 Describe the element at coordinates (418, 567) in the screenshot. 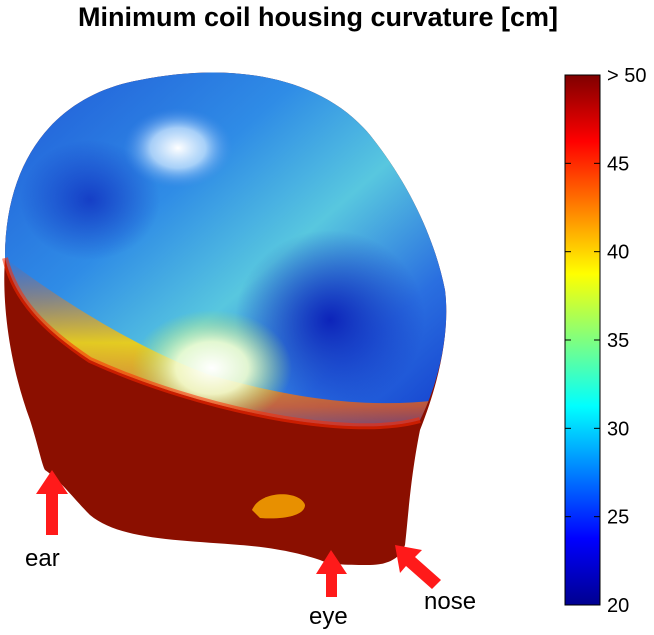

I see `nose-arrow` at that location.